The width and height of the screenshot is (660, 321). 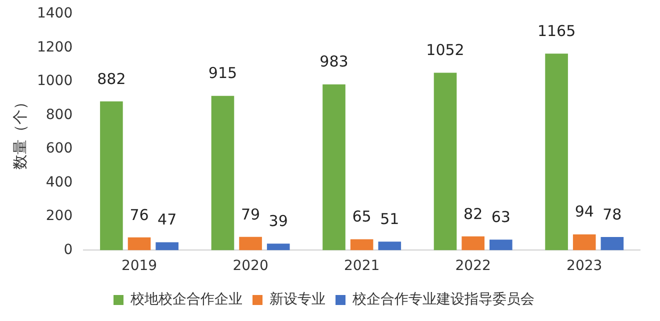 What do you see at coordinates (334, 61) in the screenshot?
I see `data-label: 983` at bounding box center [334, 61].